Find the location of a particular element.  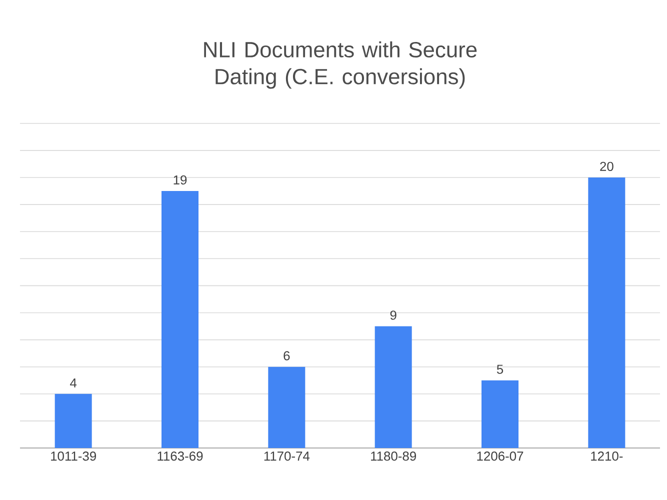

x-tick-label: 1170-74 is located at coordinates (287, 456).